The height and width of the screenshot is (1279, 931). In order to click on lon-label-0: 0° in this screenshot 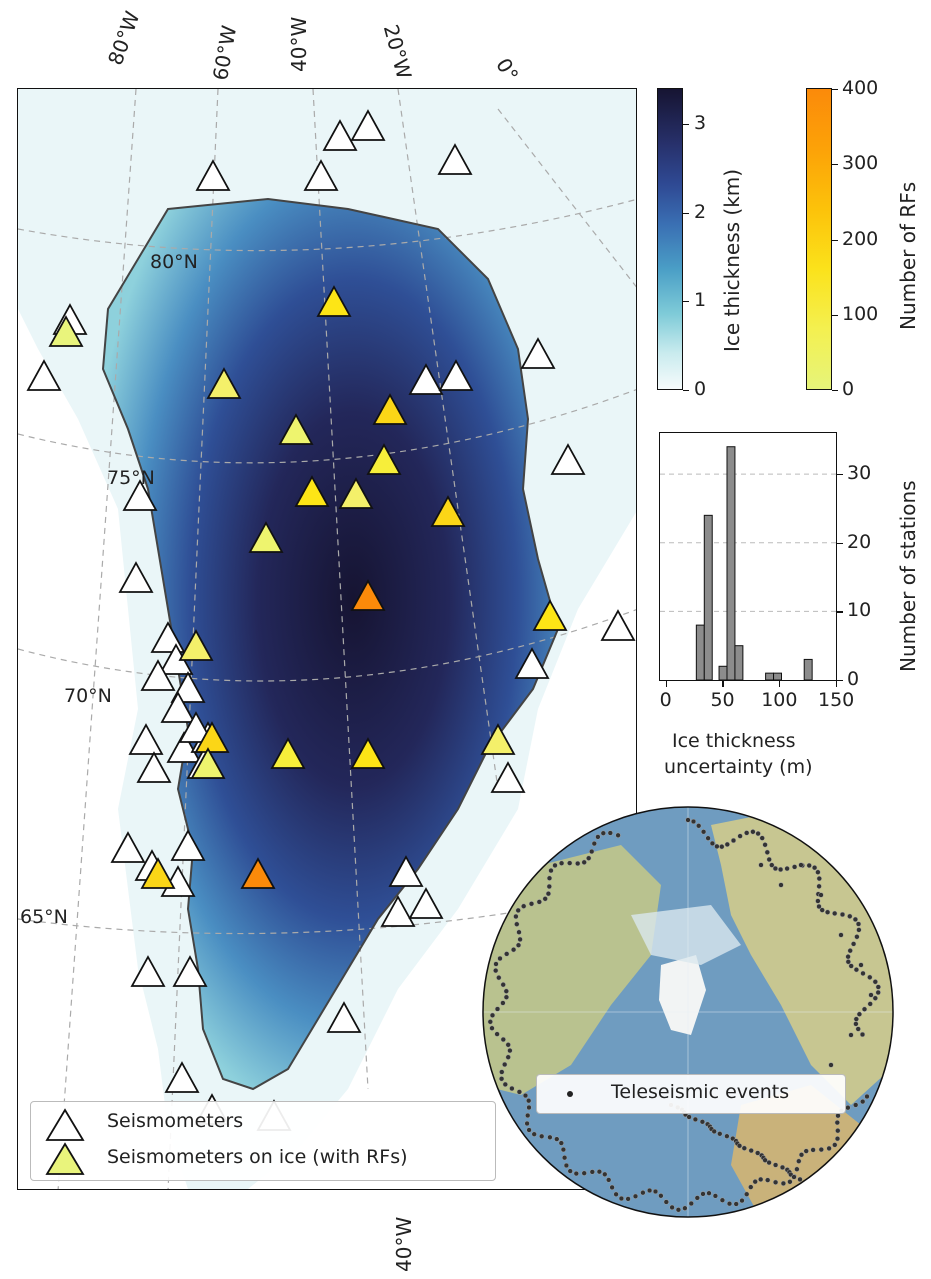, I will do `click(507, 70)`.